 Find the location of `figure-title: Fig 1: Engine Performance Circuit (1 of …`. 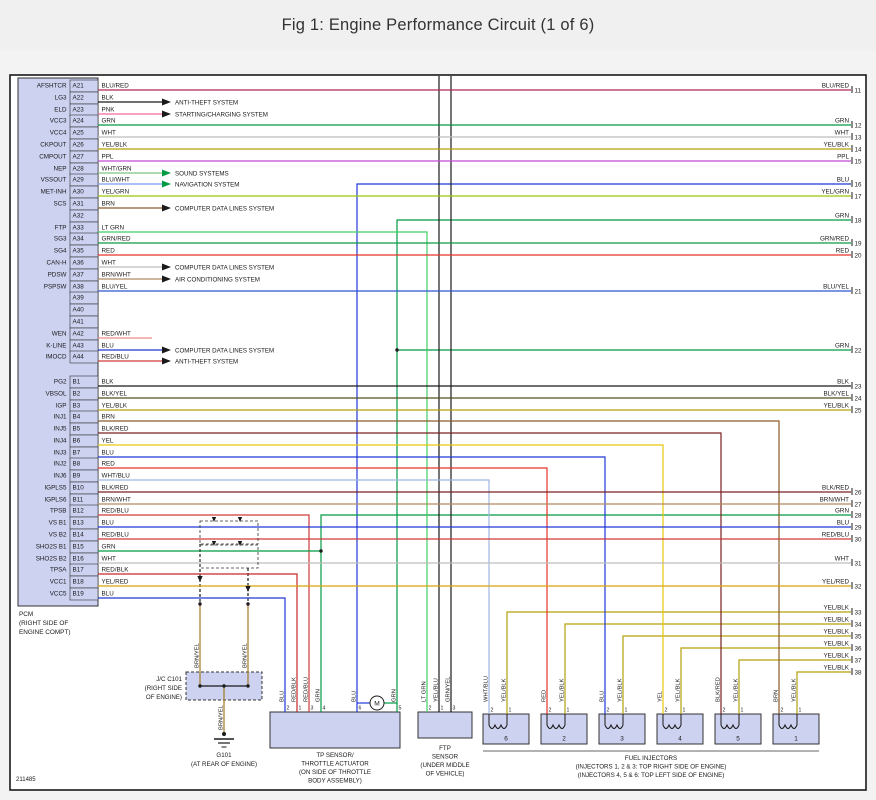

figure-title: Fig 1: Engine Performance Circuit (1 of … is located at coordinates (438, 24).